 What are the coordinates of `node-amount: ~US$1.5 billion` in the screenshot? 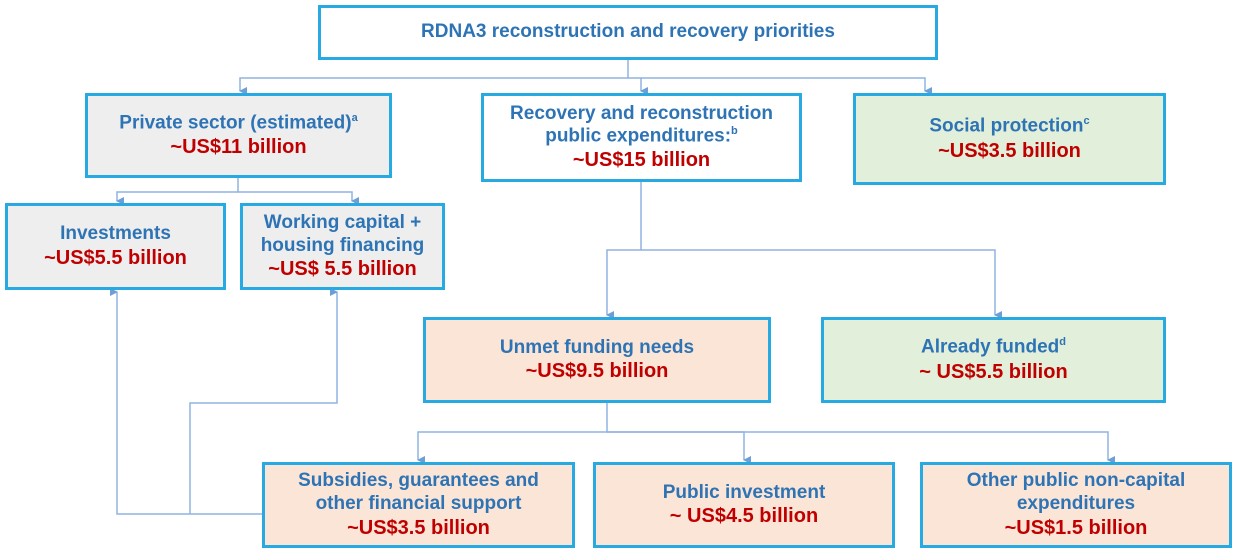 It's located at (1076, 527).